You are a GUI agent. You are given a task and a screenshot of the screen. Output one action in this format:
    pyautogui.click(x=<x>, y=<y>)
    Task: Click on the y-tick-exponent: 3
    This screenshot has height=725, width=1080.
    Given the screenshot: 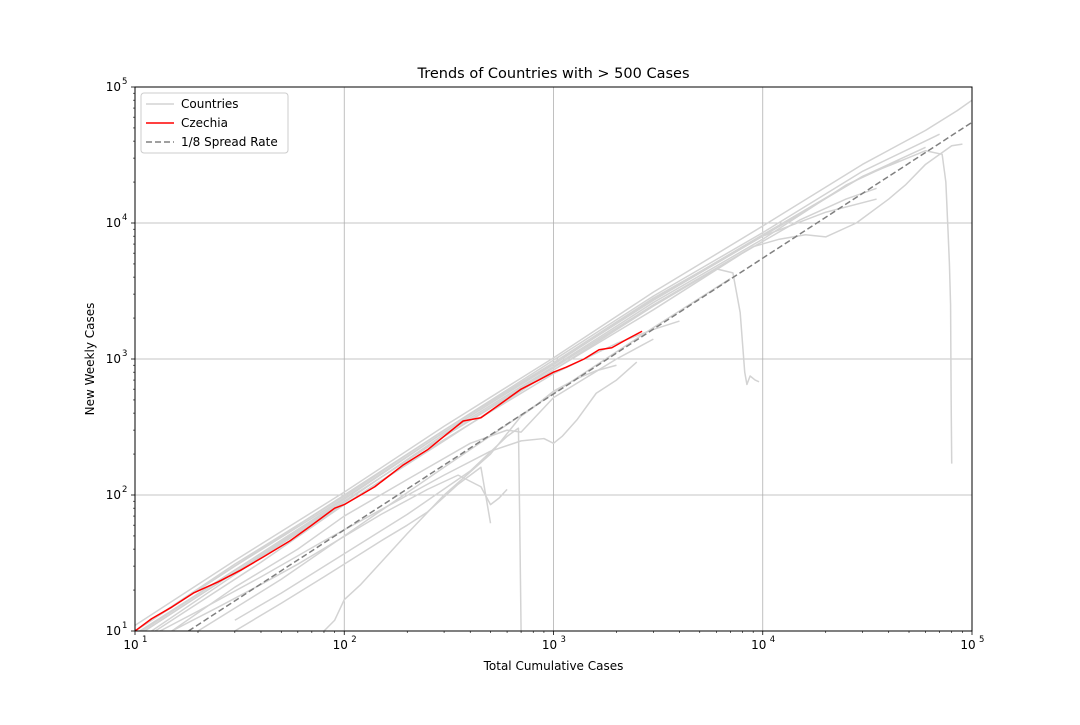 What is the action you would take?
    pyautogui.click(x=124, y=354)
    